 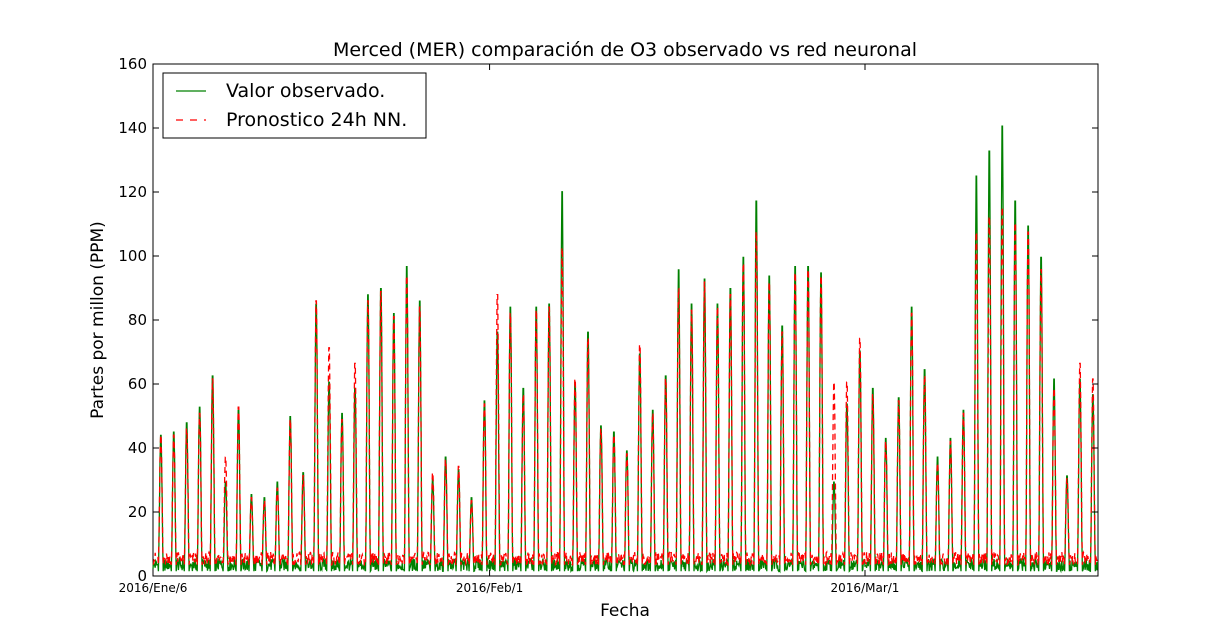 What do you see at coordinates (98, 320) in the screenshot?
I see `y-axis-label: Partes por millon (PPM)` at bounding box center [98, 320].